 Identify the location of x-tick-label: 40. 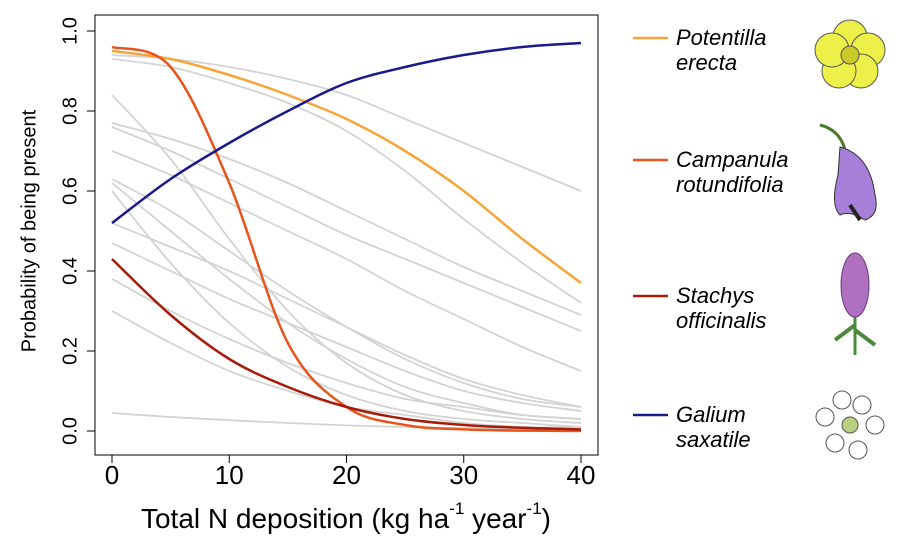
(581, 475).